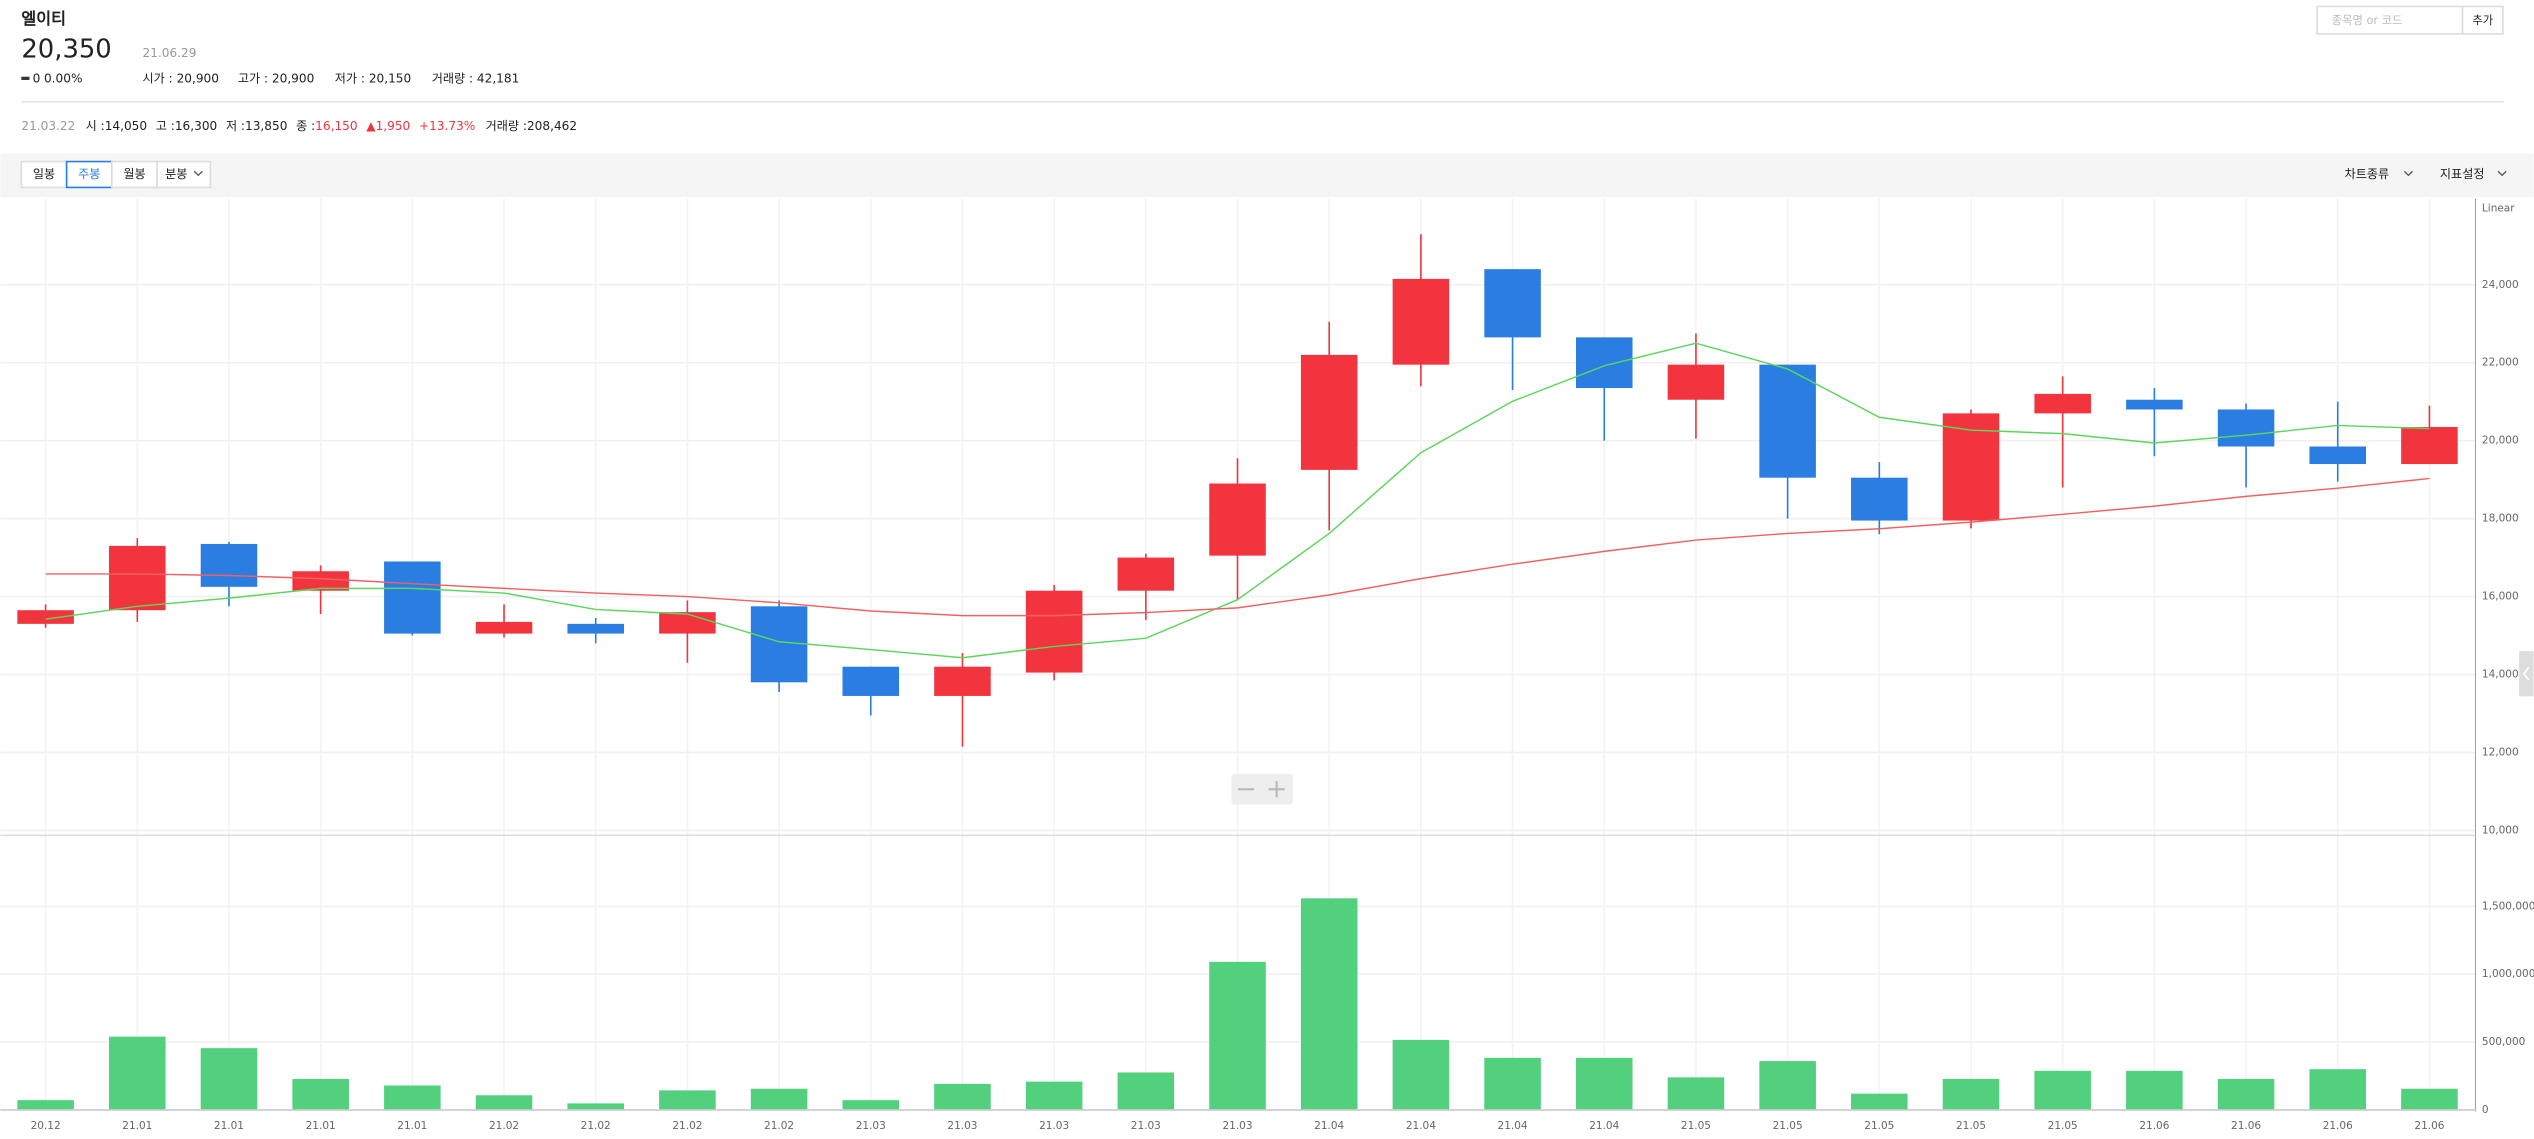 This screenshot has height=1139, width=2534. I want to click on info-label: 종 :, so click(305, 126).